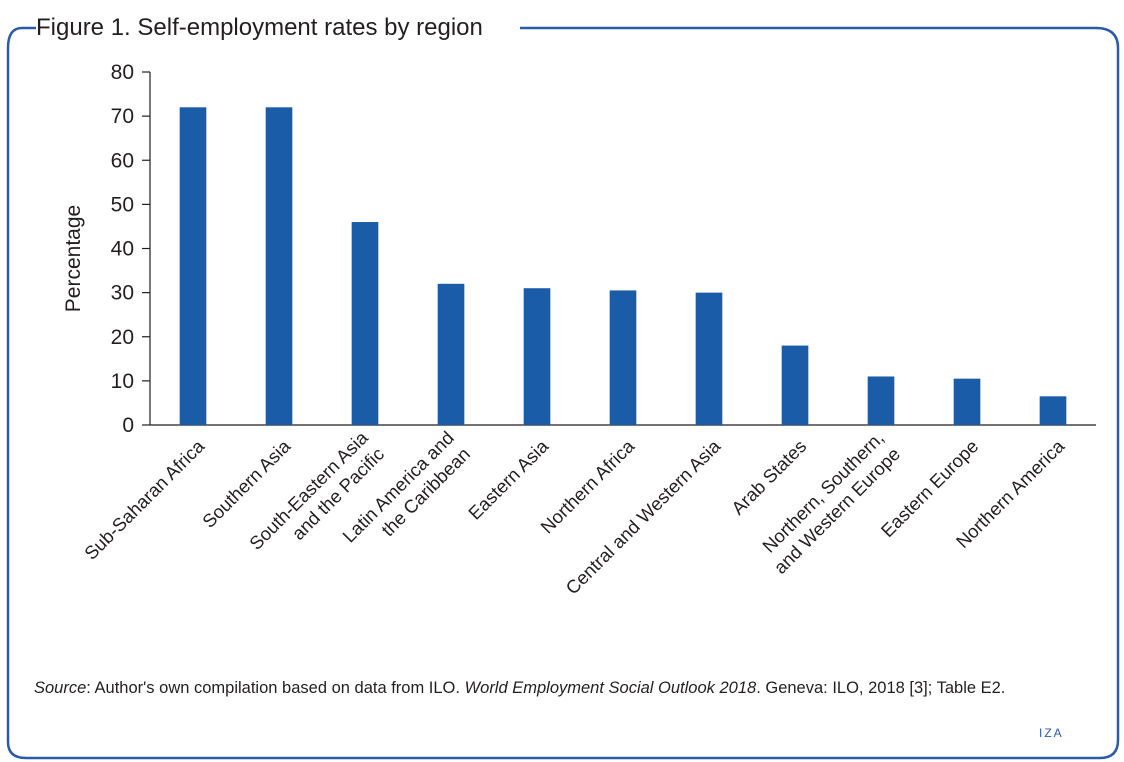 Image resolution: width=1124 pixels, height=762 pixels. What do you see at coordinates (73, 258) in the screenshot?
I see `y-axis-title: Percentage` at bounding box center [73, 258].